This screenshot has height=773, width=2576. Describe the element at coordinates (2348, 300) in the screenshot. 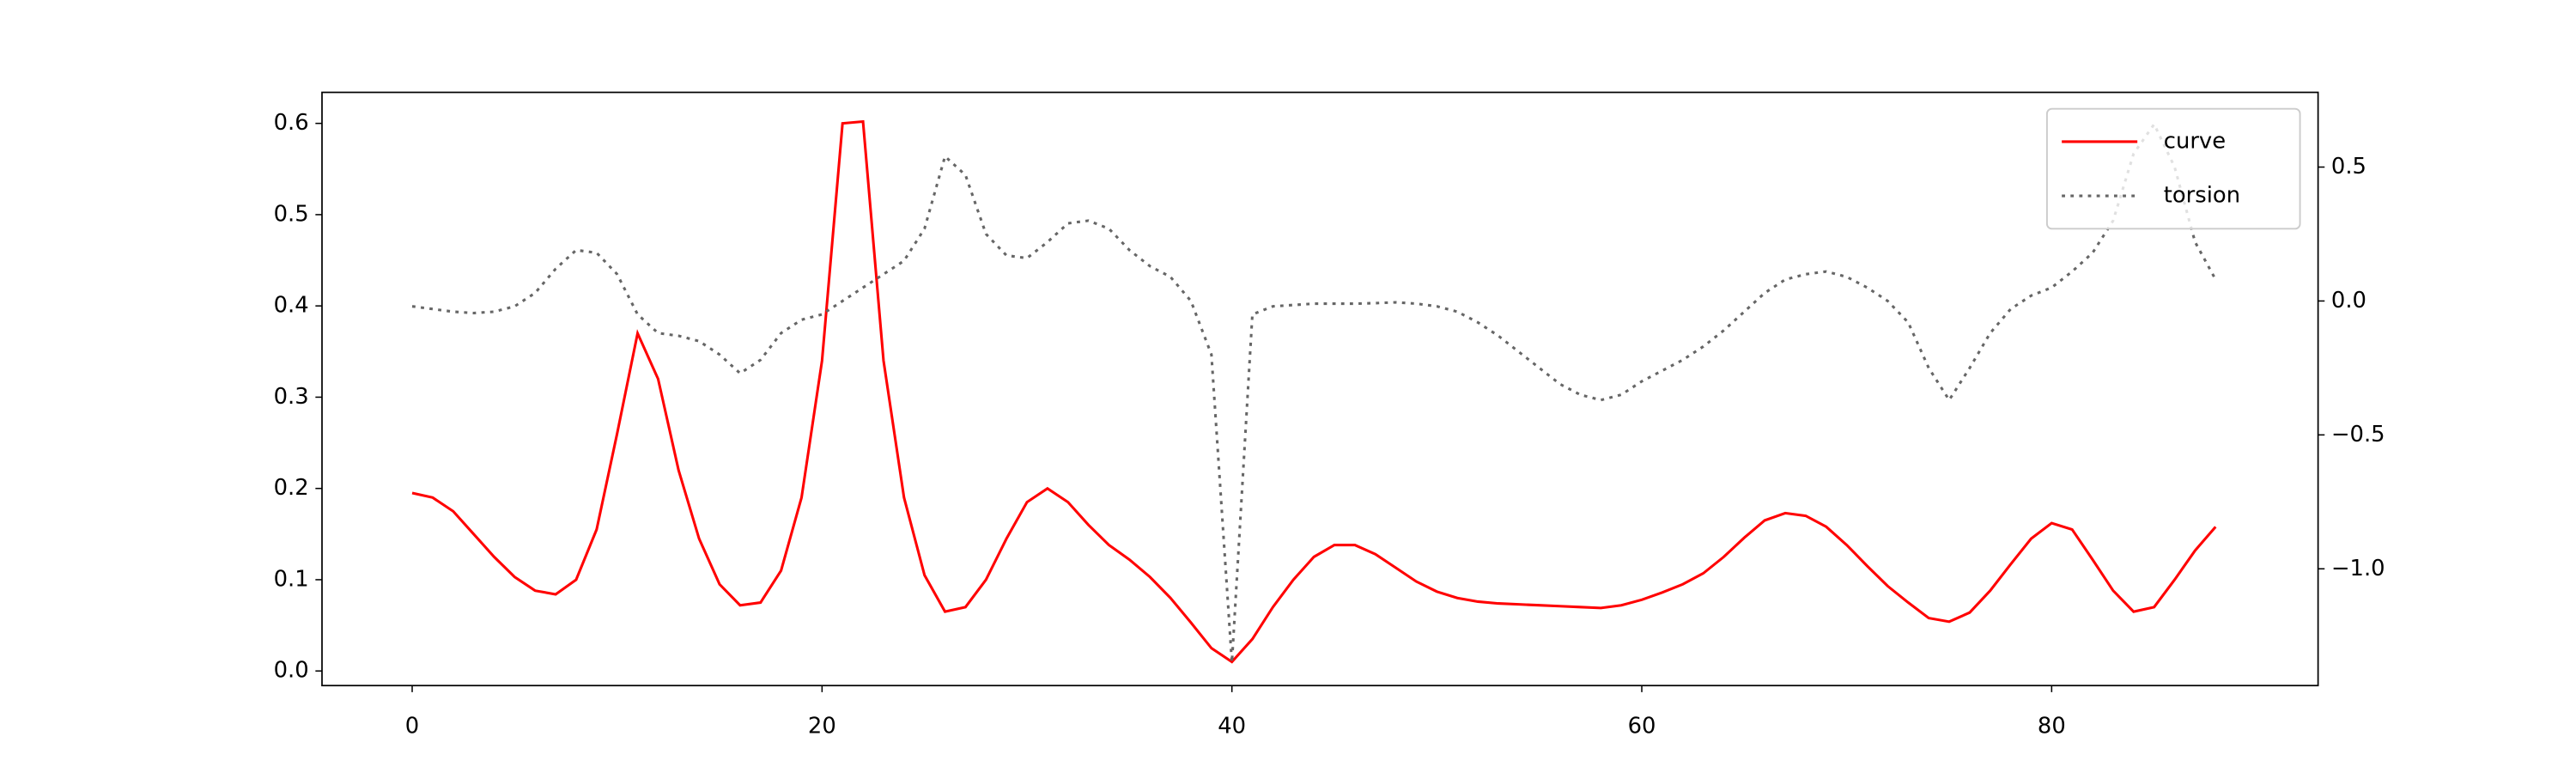

I see `y2-tick-label: 0.0` at that location.